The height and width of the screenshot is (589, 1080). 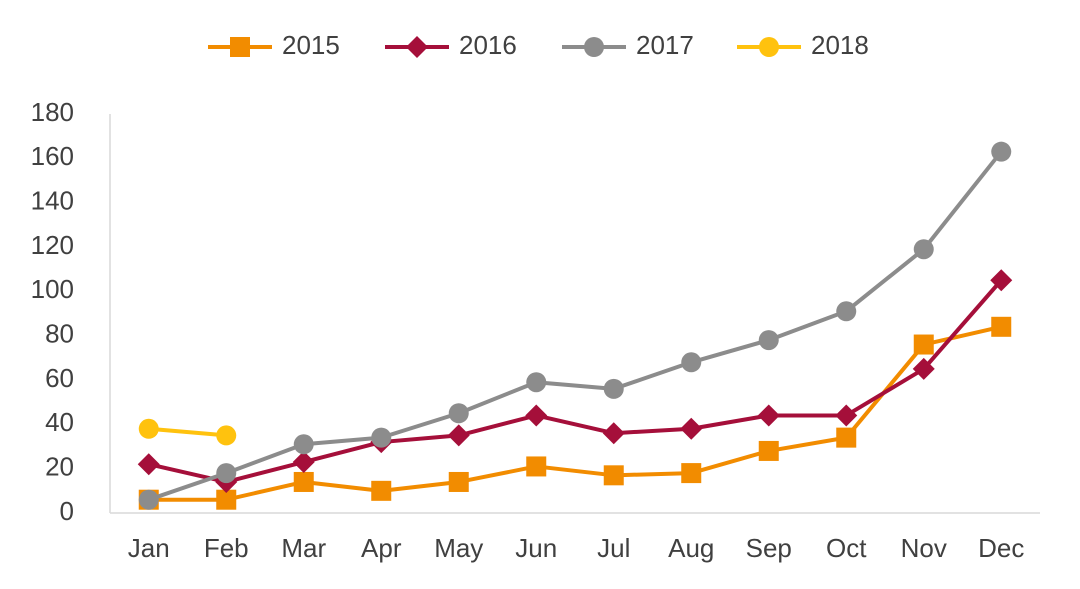 What do you see at coordinates (52, 156) in the screenshot?
I see `y-tick-label: 160` at bounding box center [52, 156].